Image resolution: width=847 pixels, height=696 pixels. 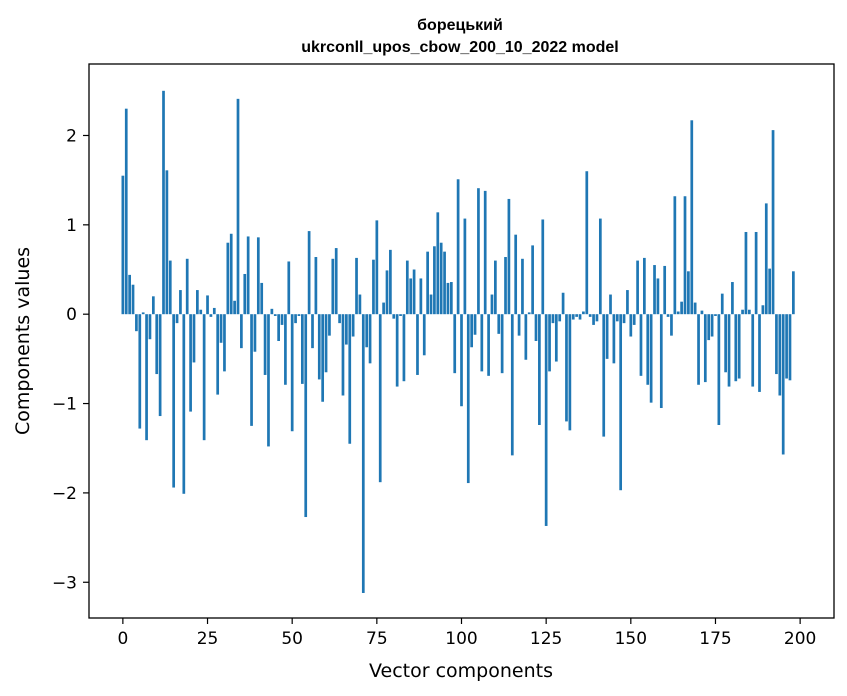 I want to click on y-axis-label: Components values, so click(x=23, y=341).